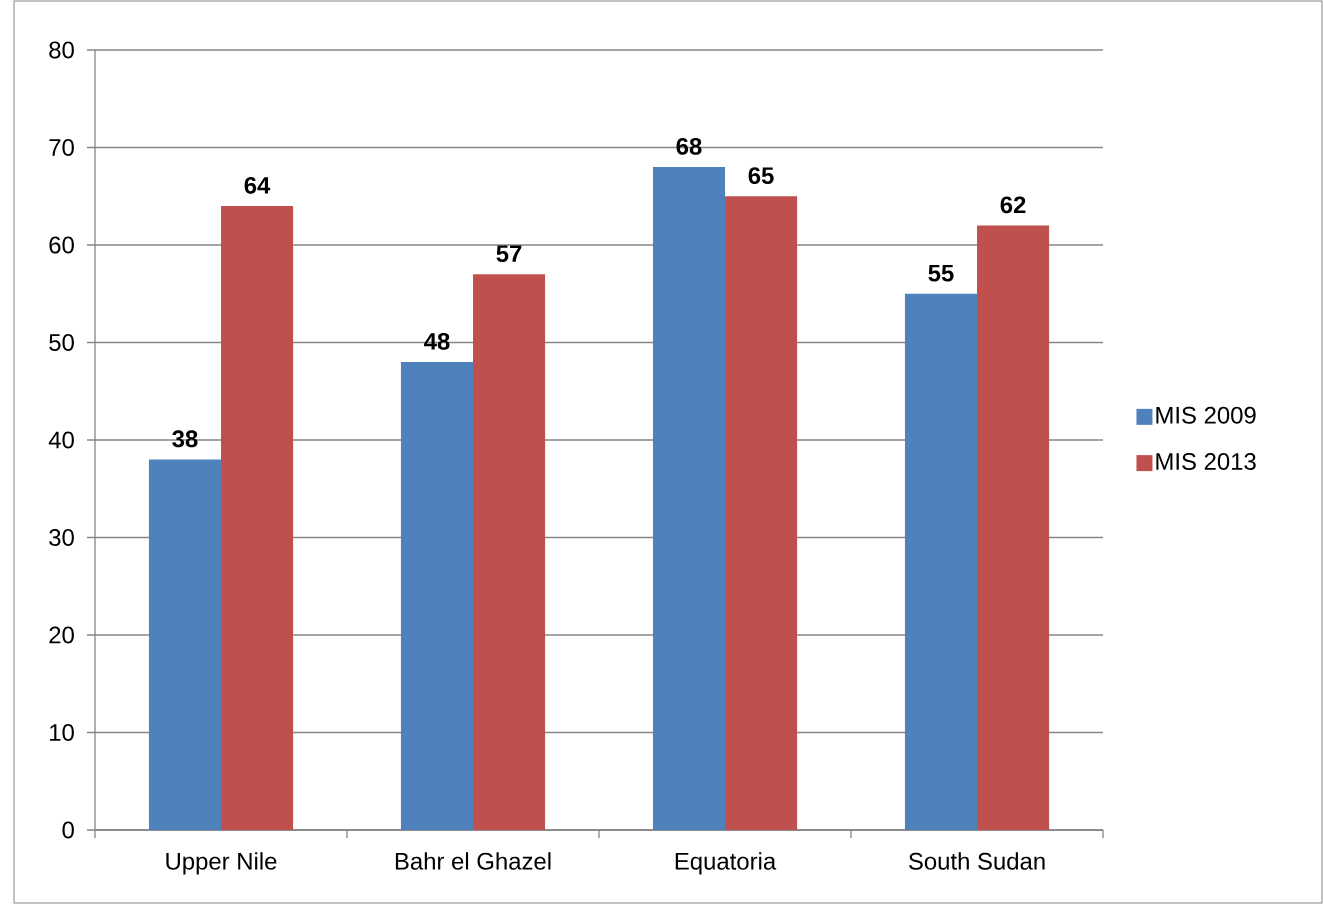  I want to click on x-tick-label: Upper Nile, so click(221, 863).